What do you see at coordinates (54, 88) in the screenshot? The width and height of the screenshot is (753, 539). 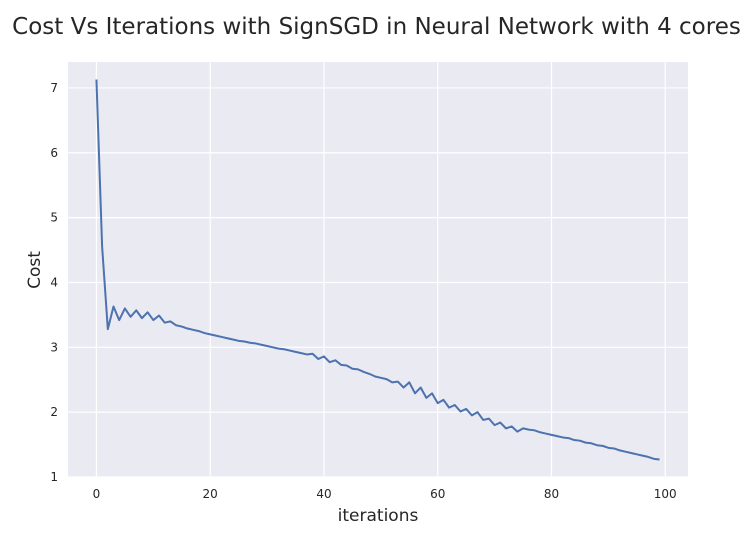 I see `y-tick-label: 7` at bounding box center [54, 88].